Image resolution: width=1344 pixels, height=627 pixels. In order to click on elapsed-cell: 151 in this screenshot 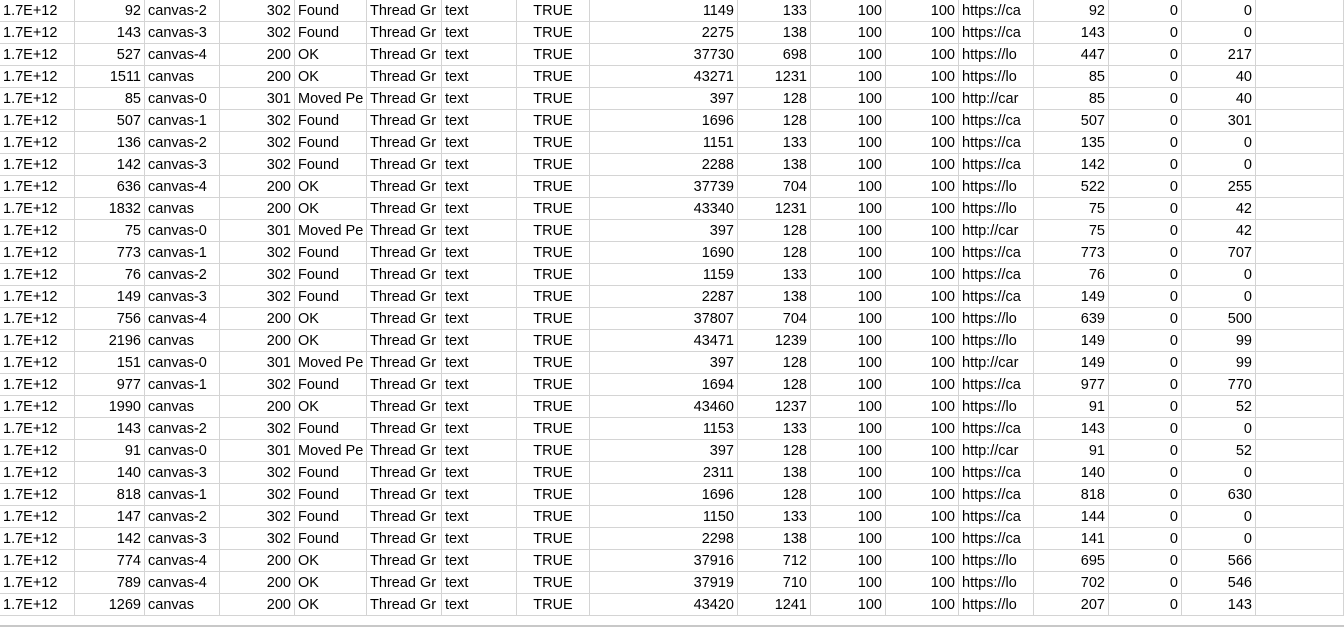, I will do `click(110, 363)`.